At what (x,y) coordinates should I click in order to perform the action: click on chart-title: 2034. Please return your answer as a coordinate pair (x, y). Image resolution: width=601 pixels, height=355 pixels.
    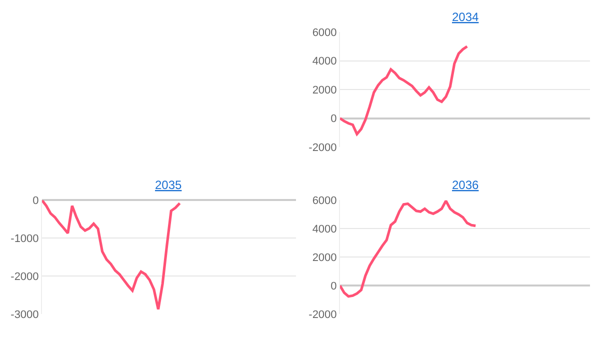
    Looking at the image, I should click on (466, 17).